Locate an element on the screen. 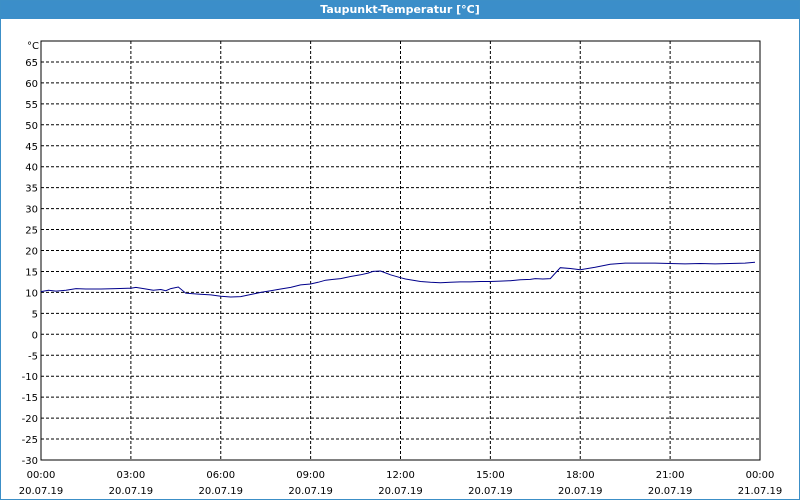  series-line is located at coordinates (398, 279).